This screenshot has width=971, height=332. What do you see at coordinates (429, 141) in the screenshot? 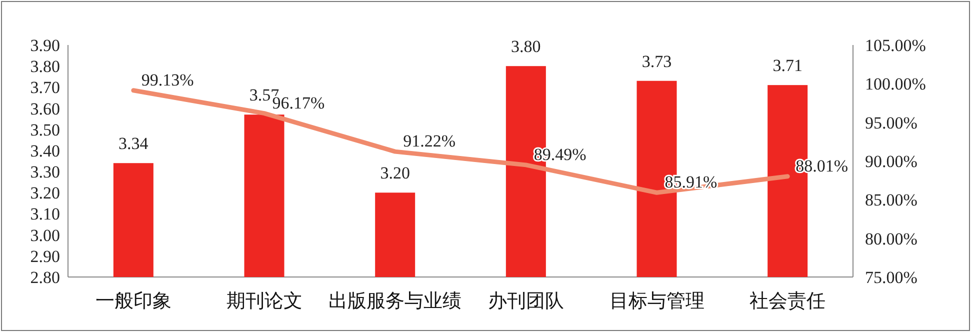
I see `data-label: 91.22%` at bounding box center [429, 141].